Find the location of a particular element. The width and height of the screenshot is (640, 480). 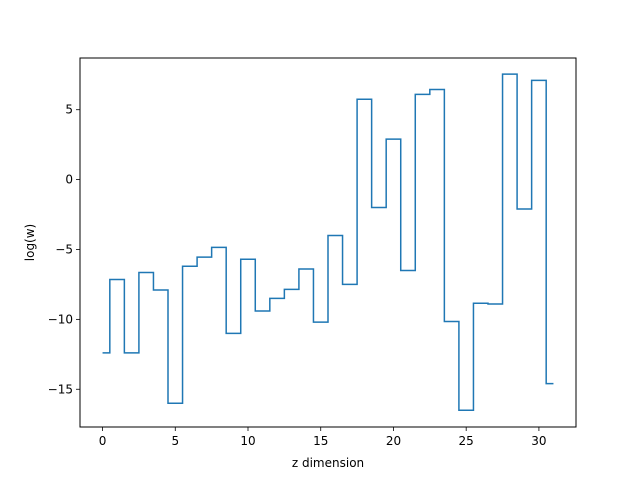

x-axis: 0 5 10 15 20 25 30 is located at coordinates (323, 437).